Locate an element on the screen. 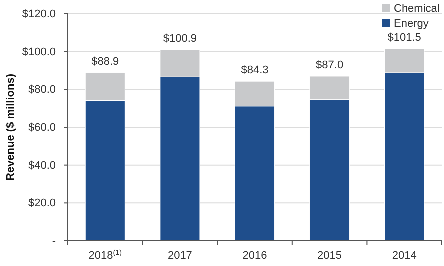  total-label: $84.3 is located at coordinates (255, 70).